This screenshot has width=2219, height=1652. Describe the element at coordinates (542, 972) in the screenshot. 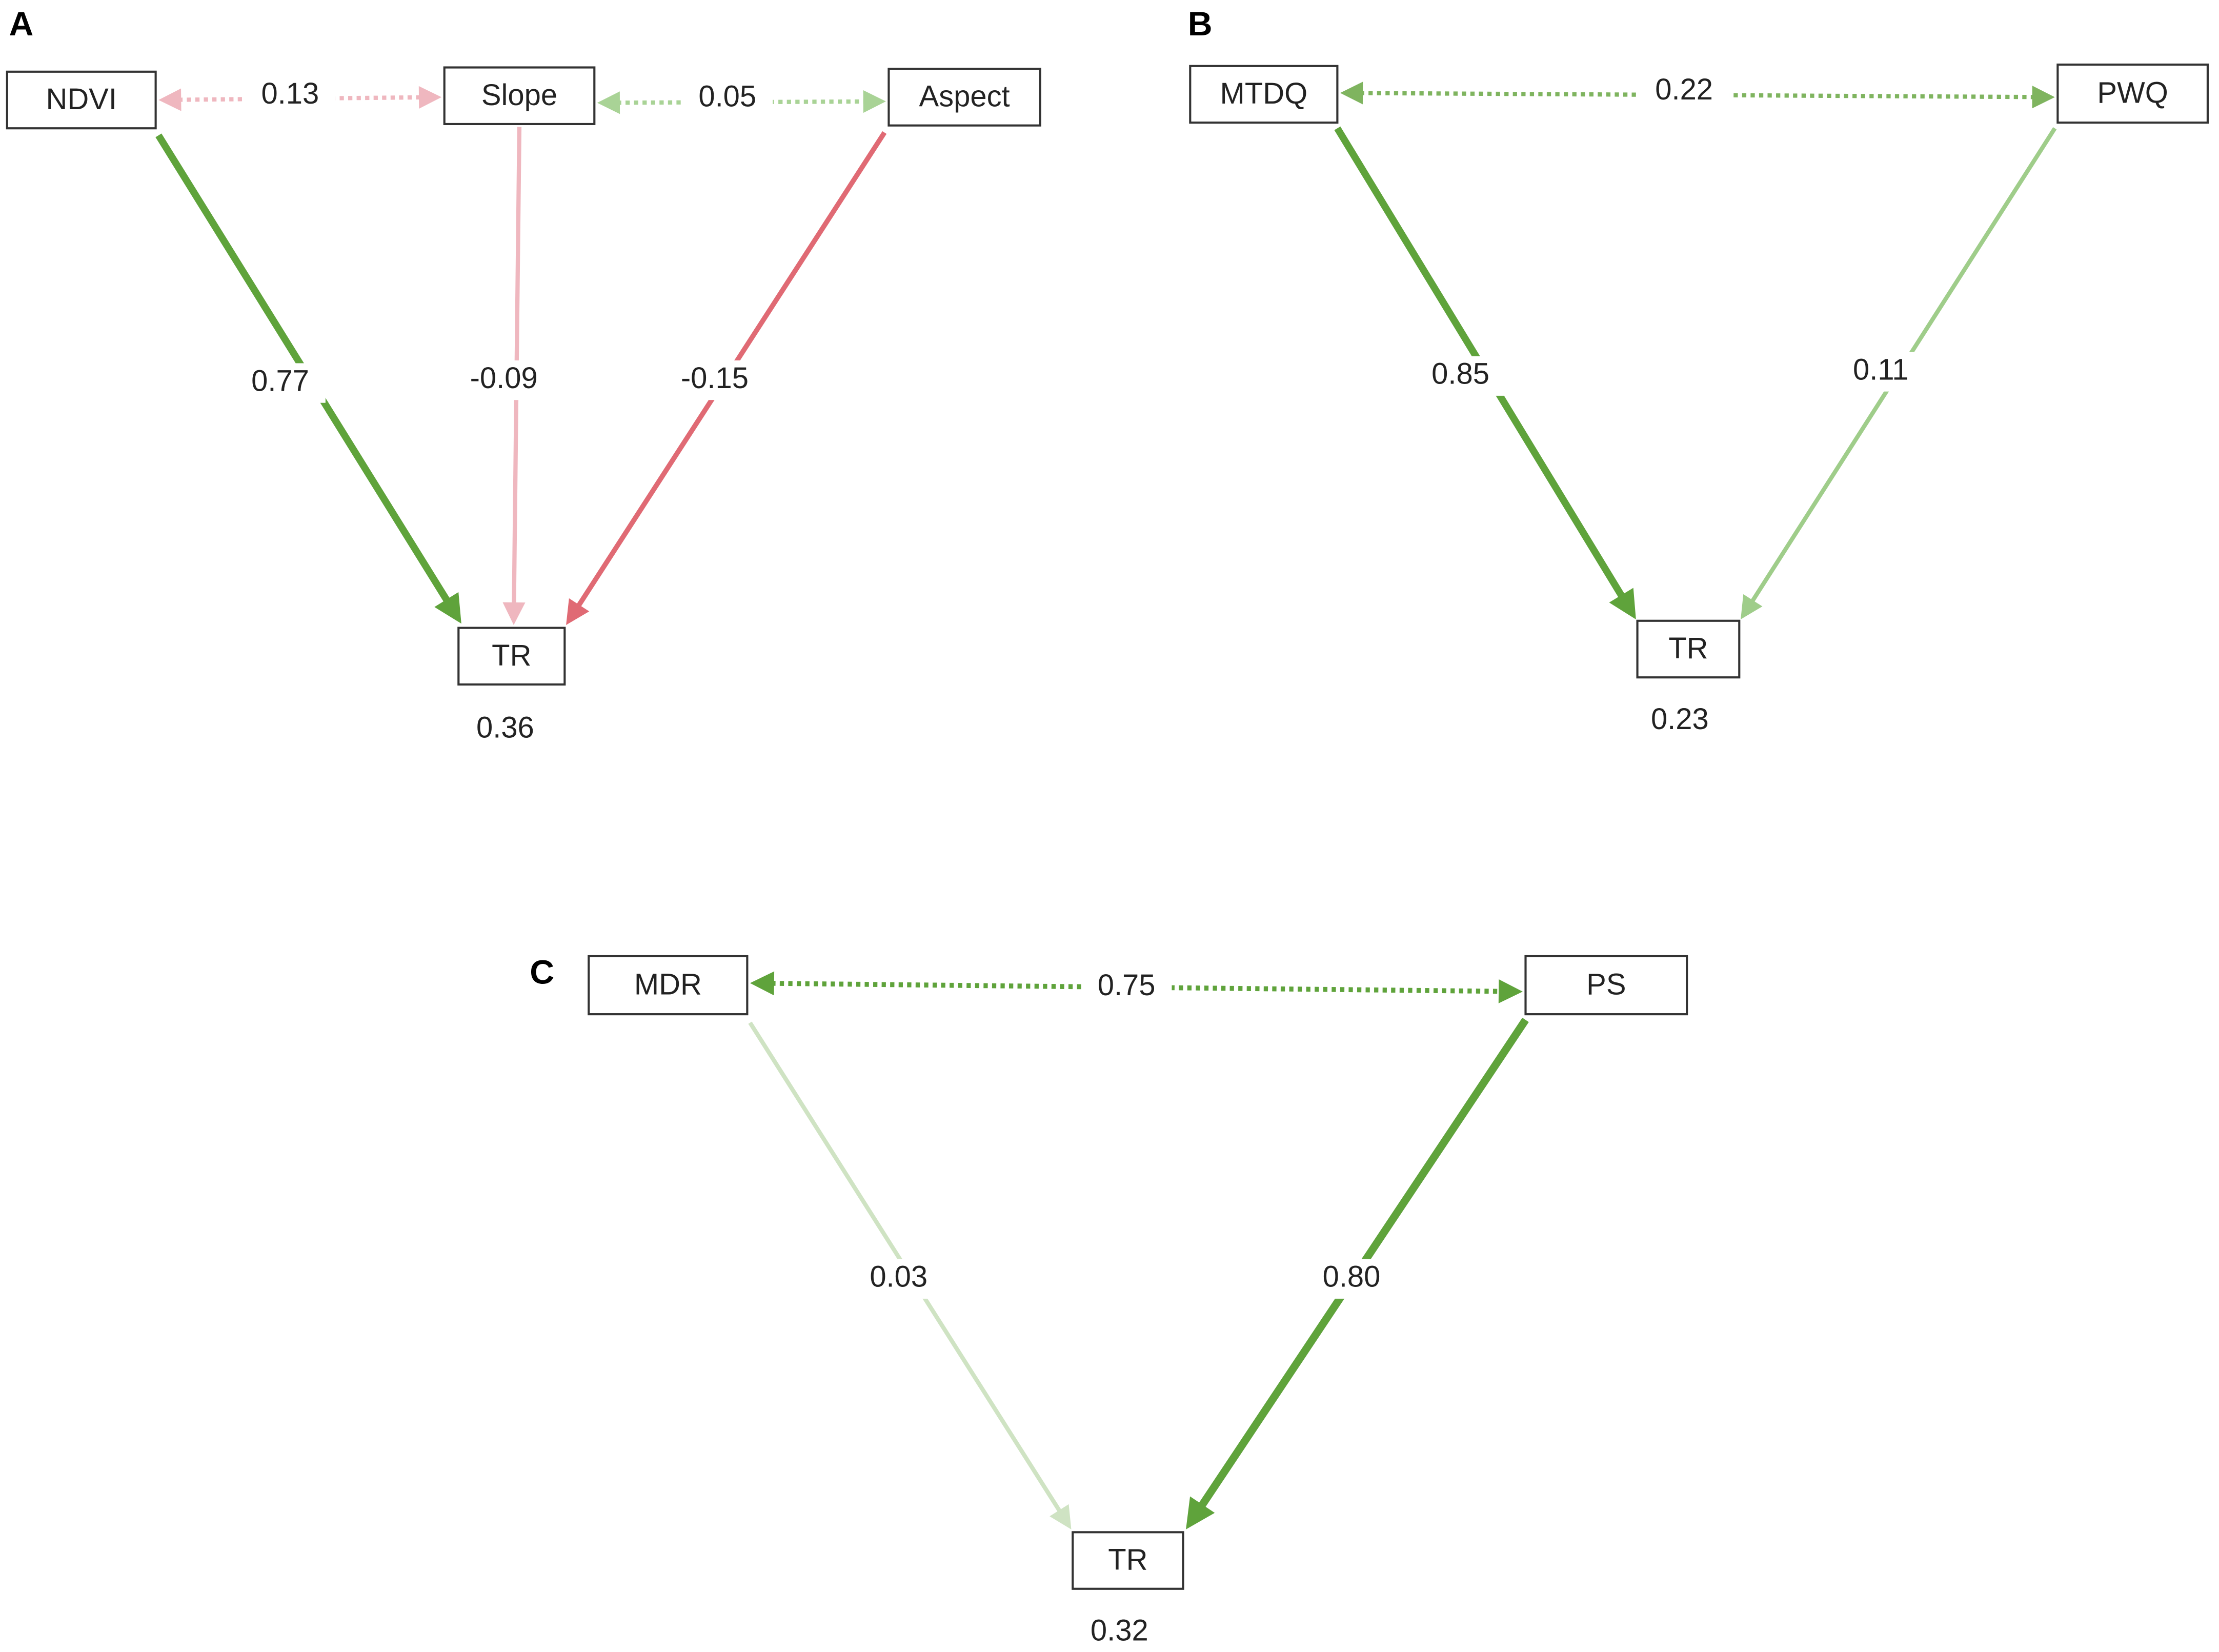

I see `panel-label: C` at that location.